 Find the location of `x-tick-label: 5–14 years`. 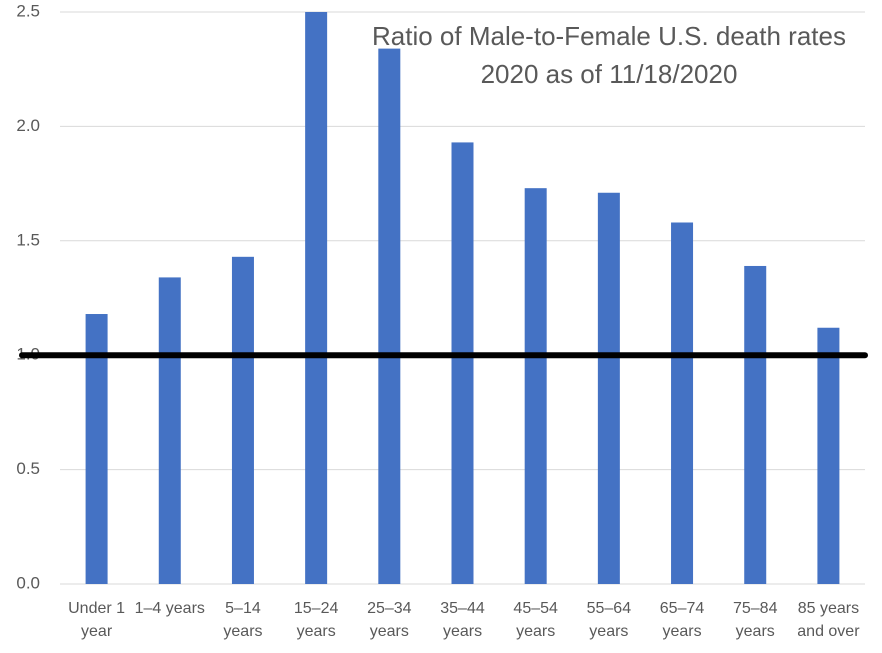

x-tick-label: 5–14 years is located at coordinates (242, 620).